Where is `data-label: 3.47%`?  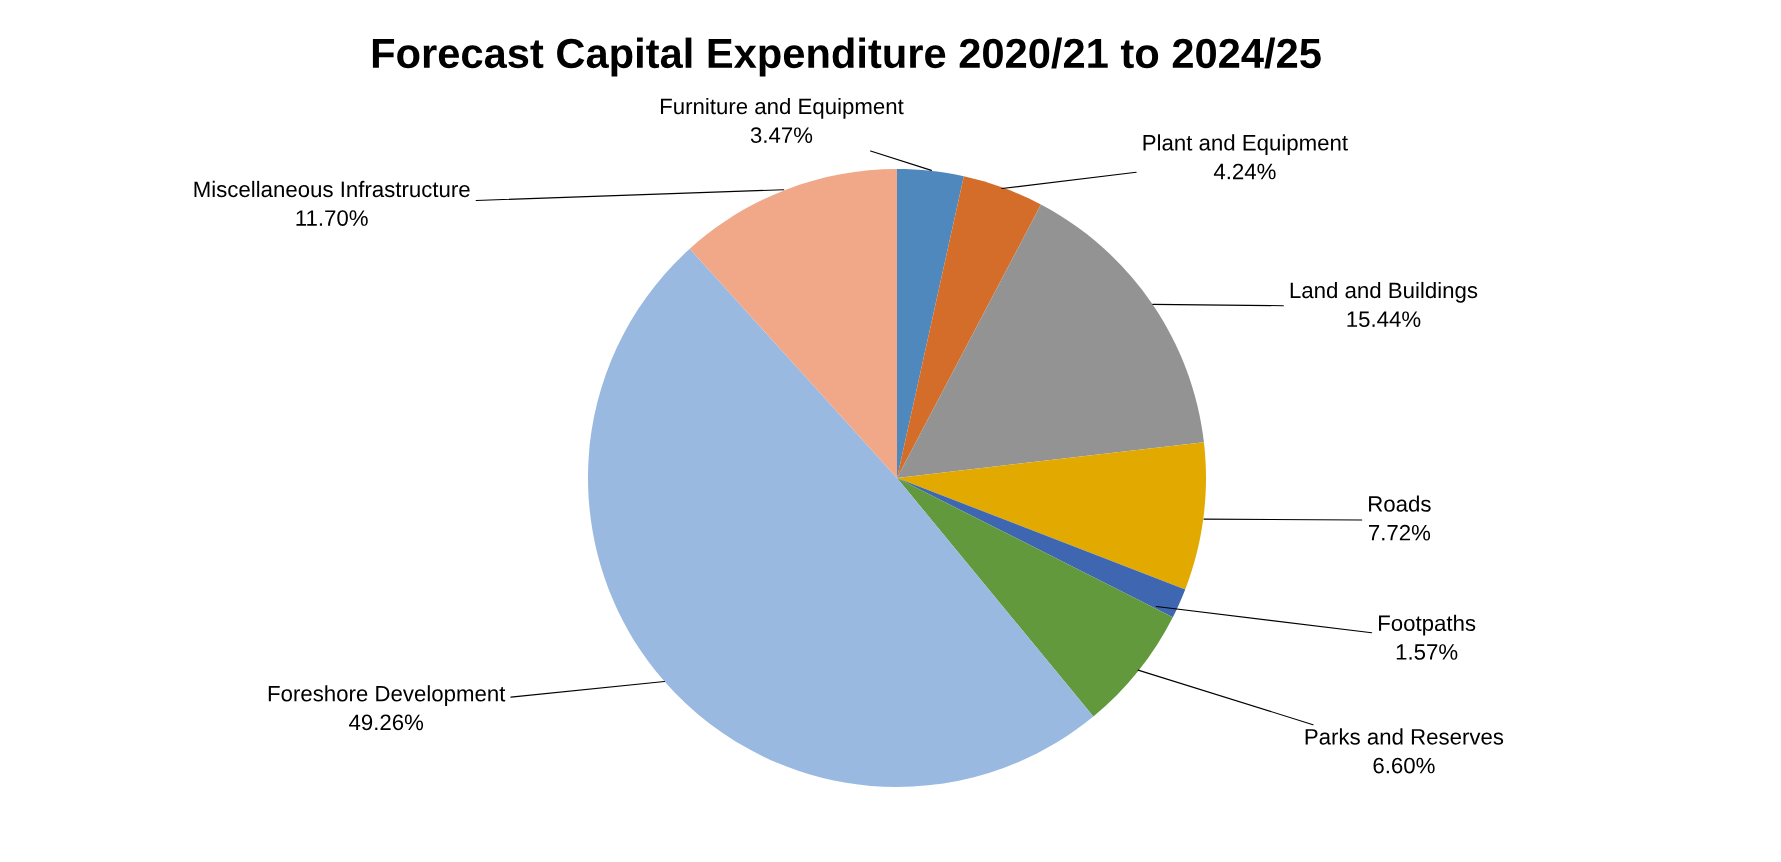
data-label: 3.47% is located at coordinates (781, 135).